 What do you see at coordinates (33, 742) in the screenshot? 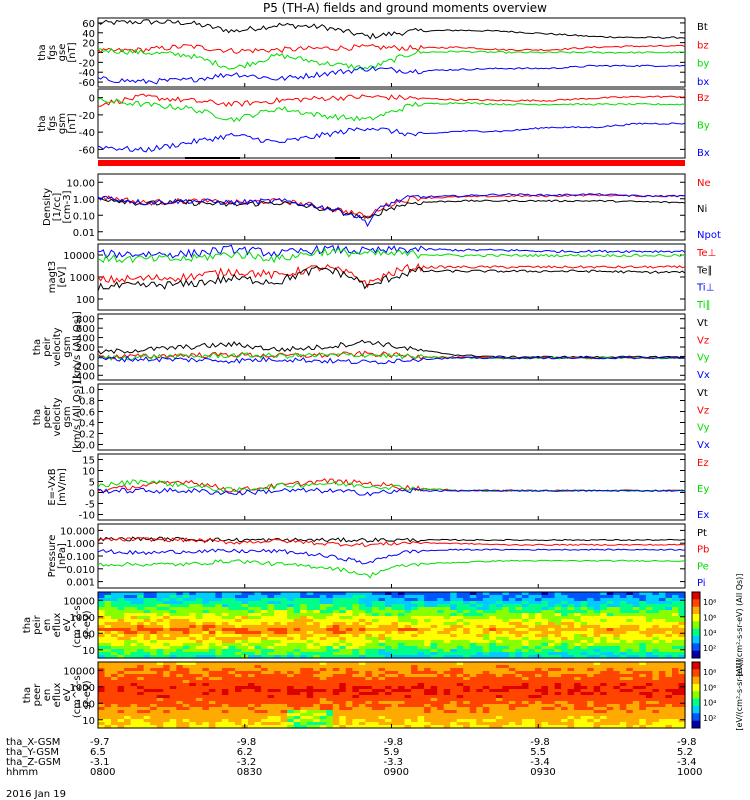
I see `x-row-label: tha_X-GSM` at bounding box center [33, 742].